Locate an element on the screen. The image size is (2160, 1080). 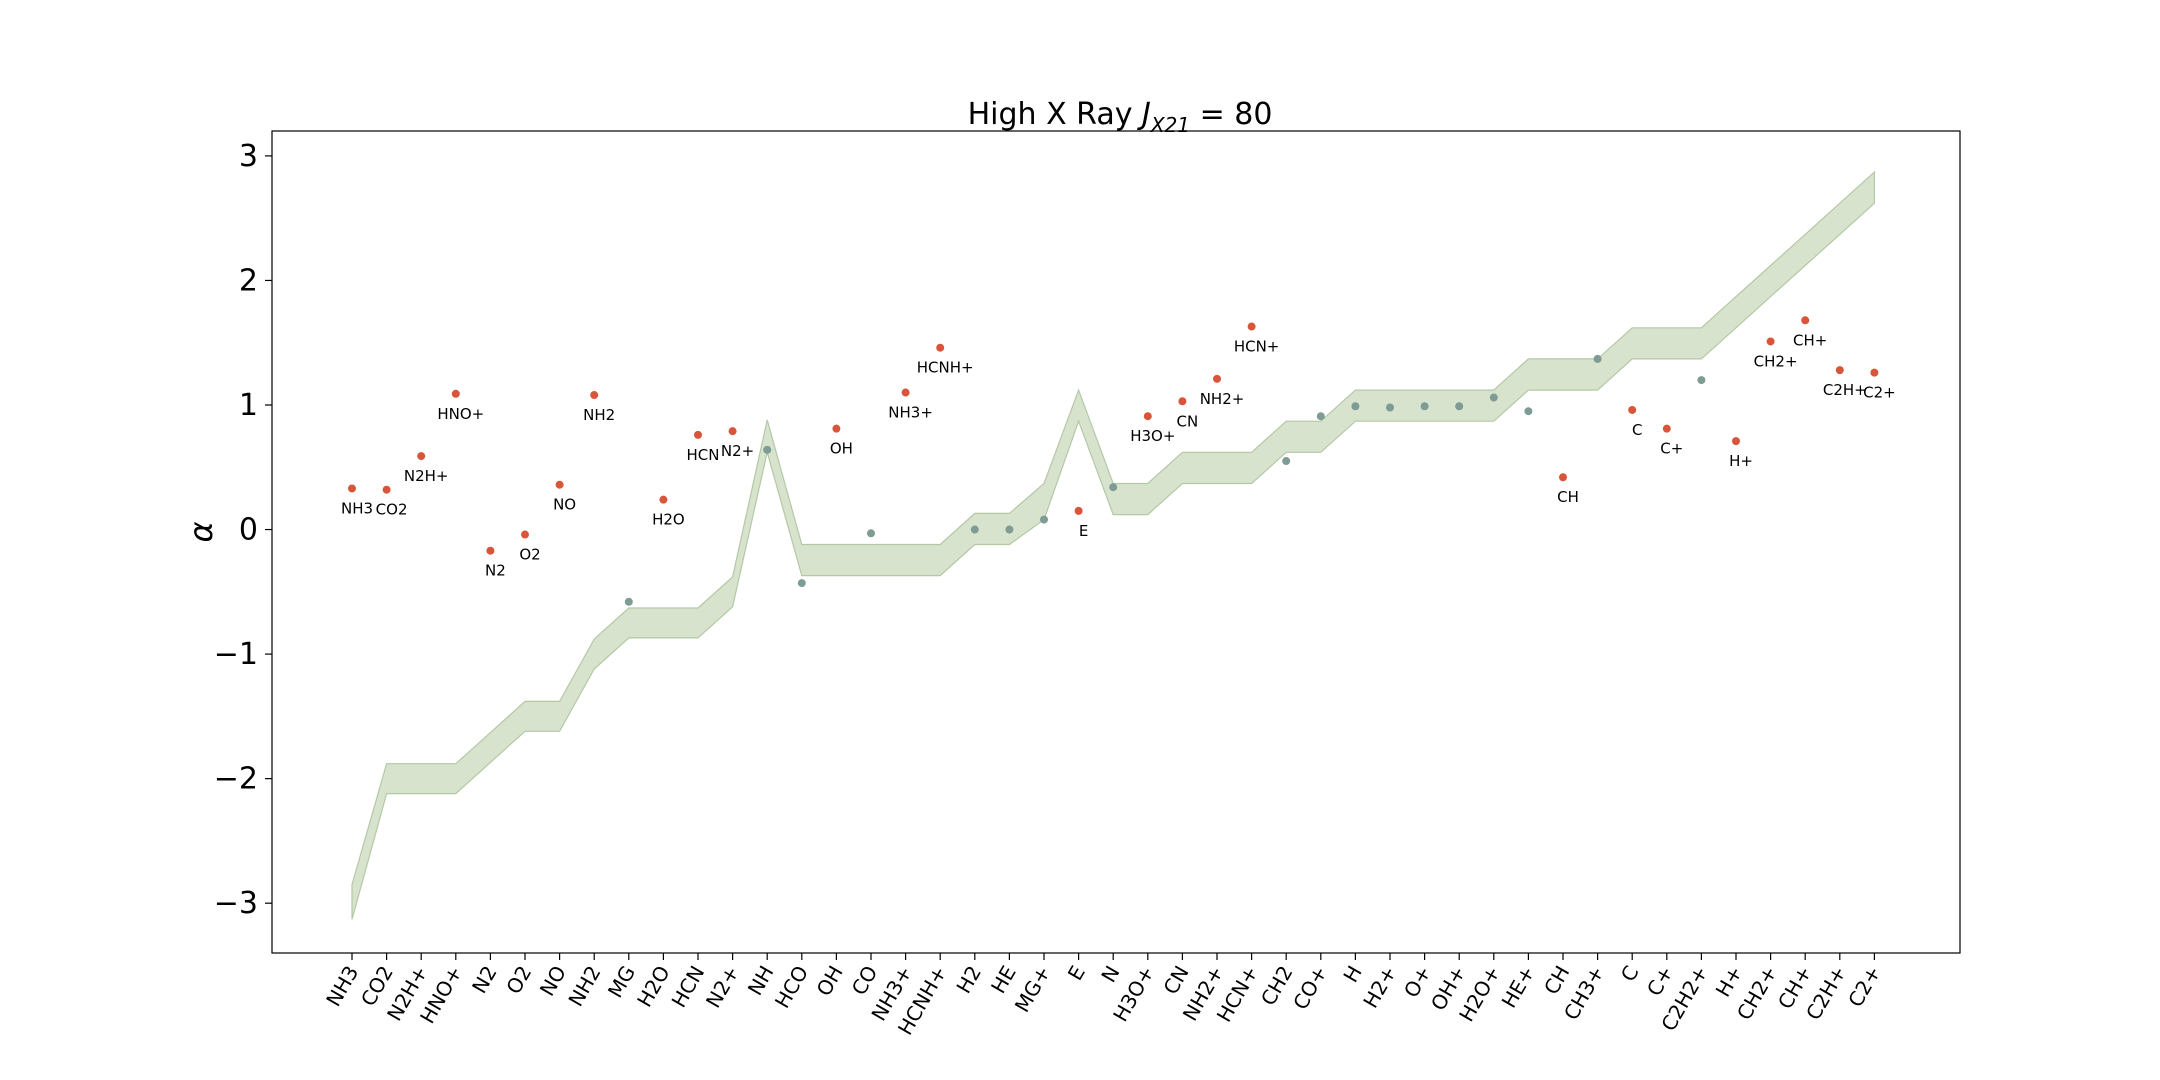
point-label: HCN is located at coordinates (703, 455).